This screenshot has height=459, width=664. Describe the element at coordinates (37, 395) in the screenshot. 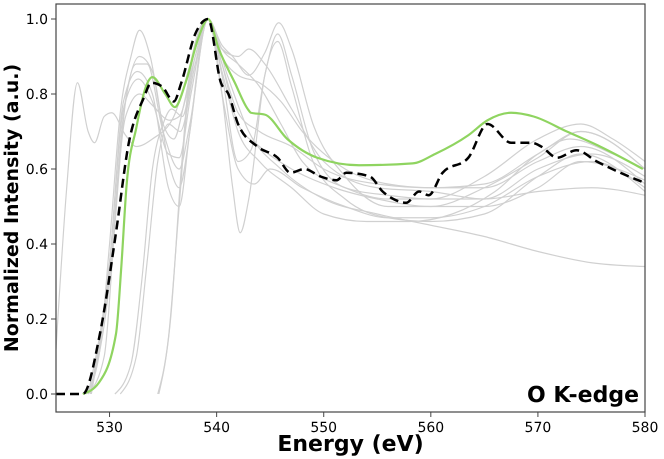

I see `y-tick-label: 0.0` at that location.